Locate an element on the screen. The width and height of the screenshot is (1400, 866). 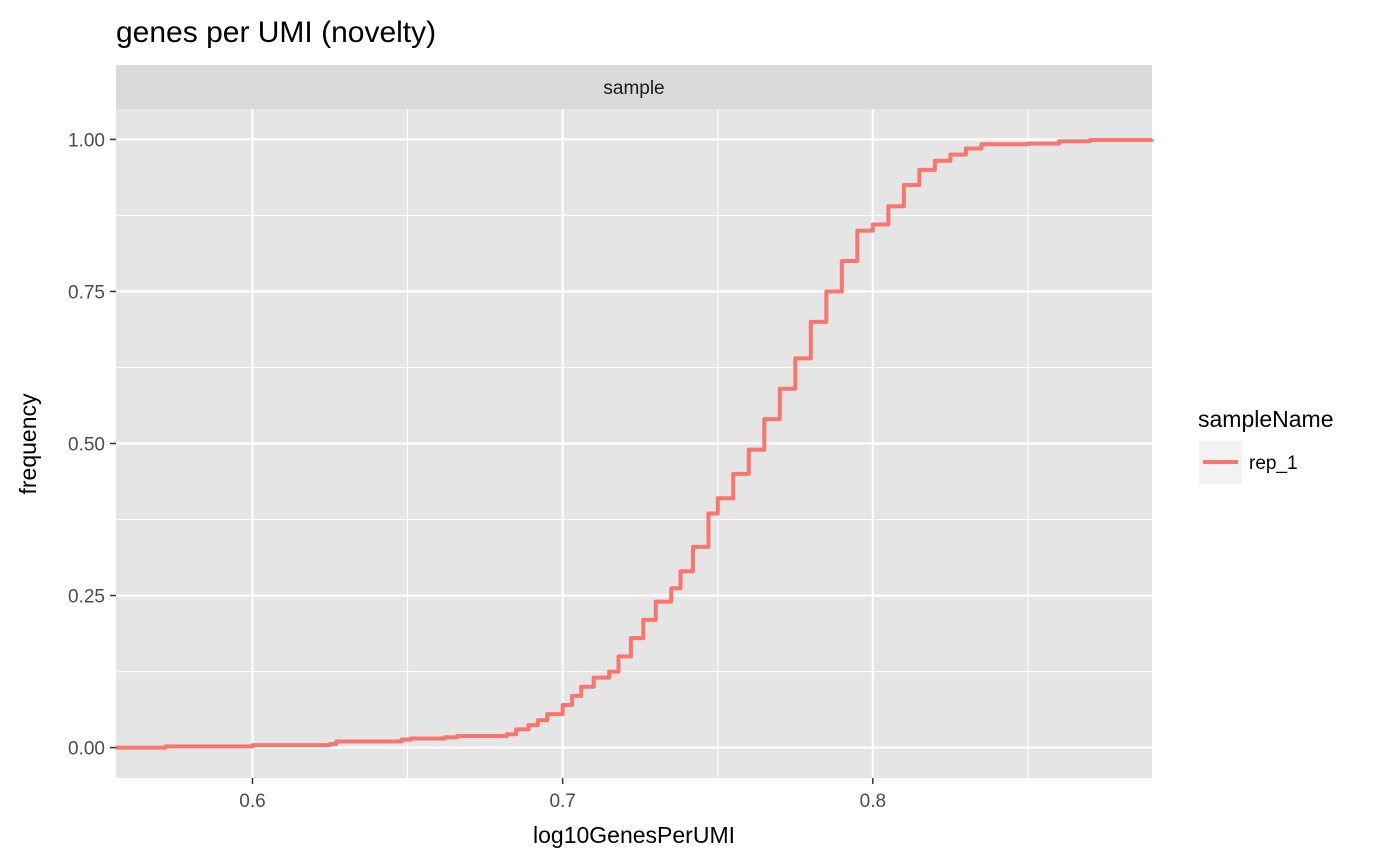
facet-strip-label: sample is located at coordinates (633, 88).